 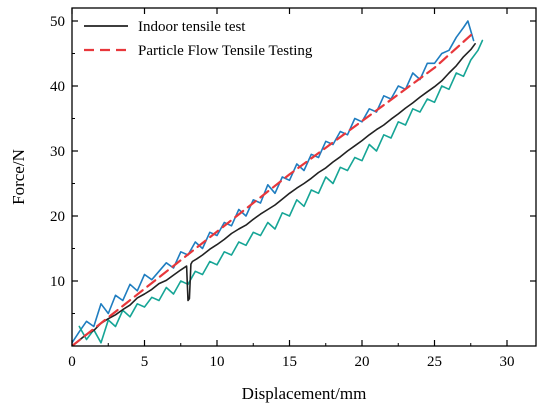 What do you see at coordinates (145, 362) in the screenshot?
I see `x-tick-label: 5` at bounding box center [145, 362].